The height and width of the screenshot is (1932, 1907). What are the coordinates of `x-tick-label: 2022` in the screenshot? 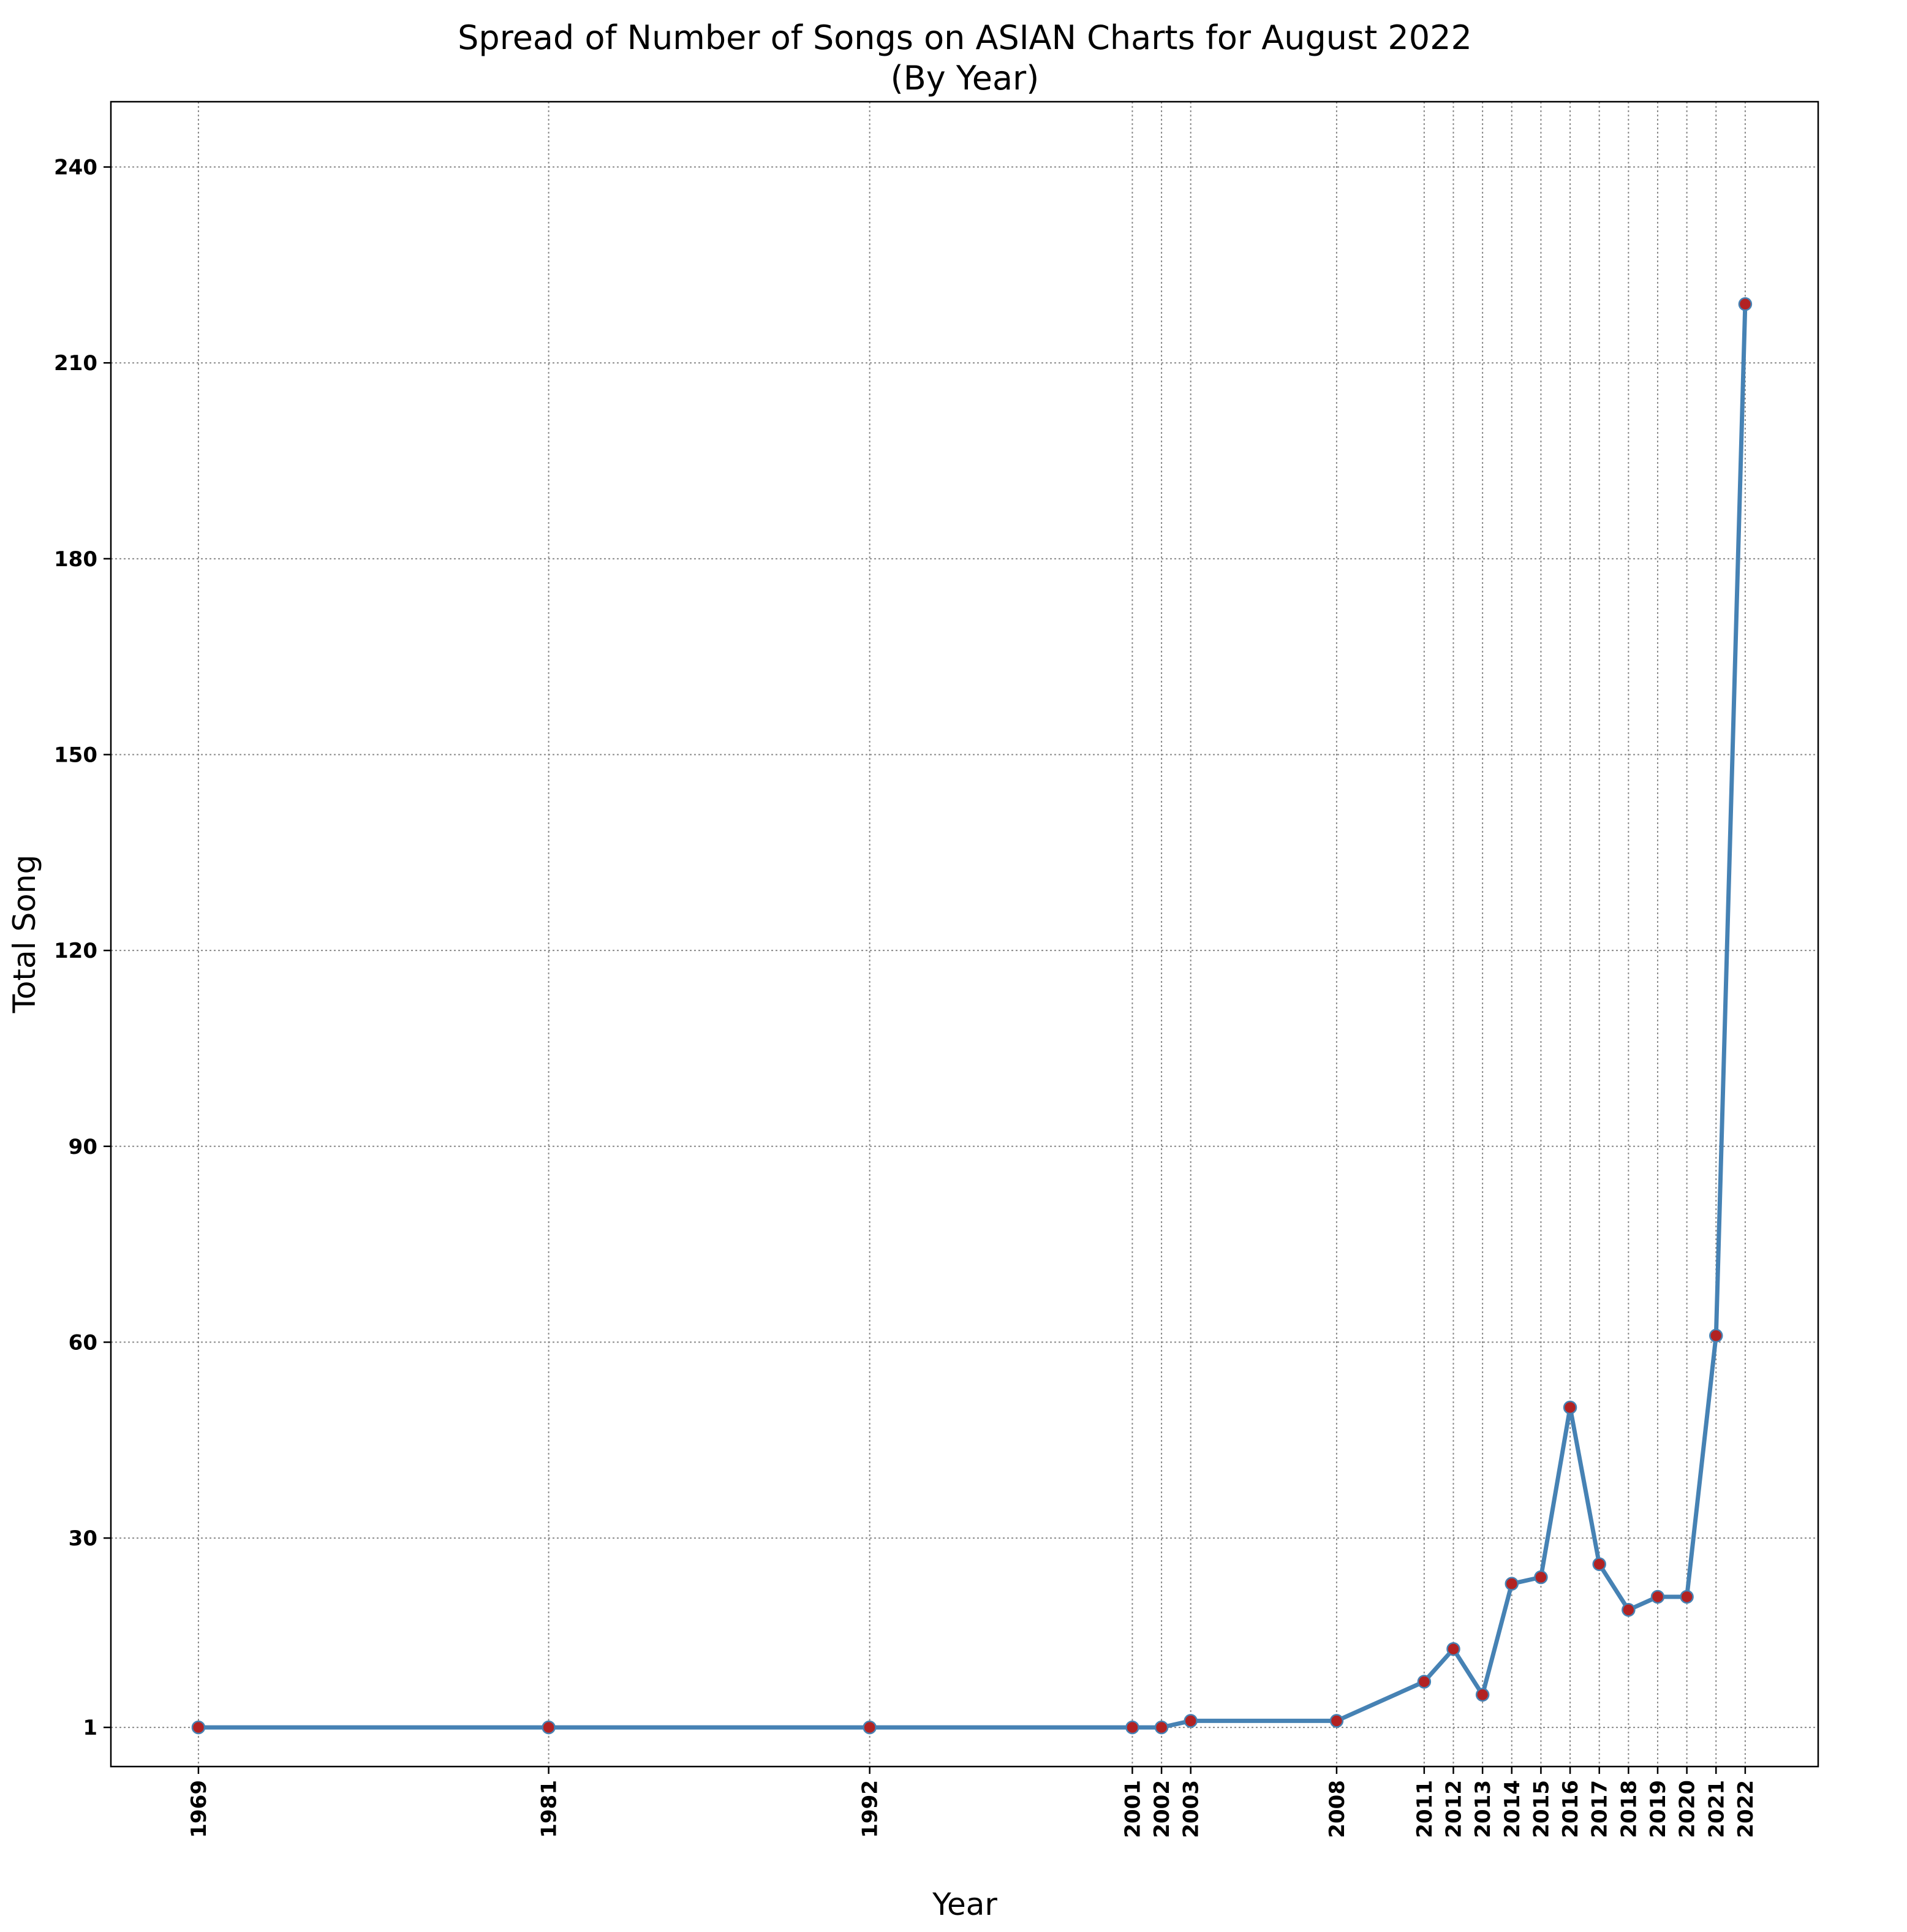 It's located at (1746, 1809).